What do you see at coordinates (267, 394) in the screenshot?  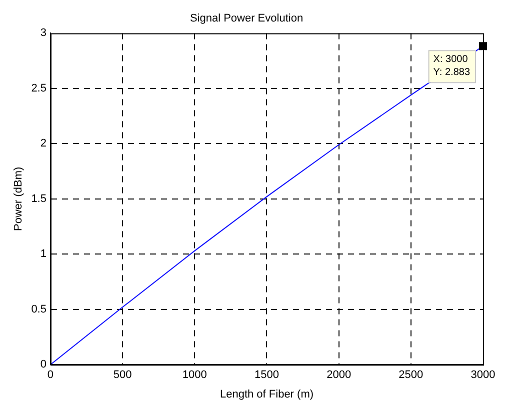 I see `x-axis-title: Length of Fiber (m)` at bounding box center [267, 394].